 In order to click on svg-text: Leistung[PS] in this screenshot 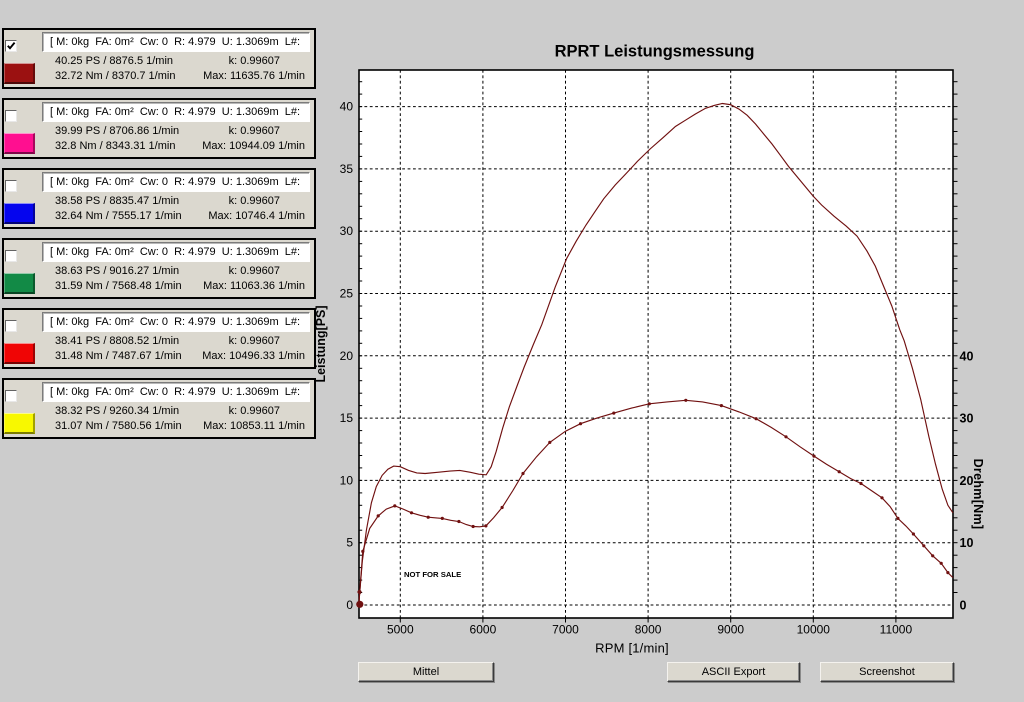, I will do `click(321, 343)`.